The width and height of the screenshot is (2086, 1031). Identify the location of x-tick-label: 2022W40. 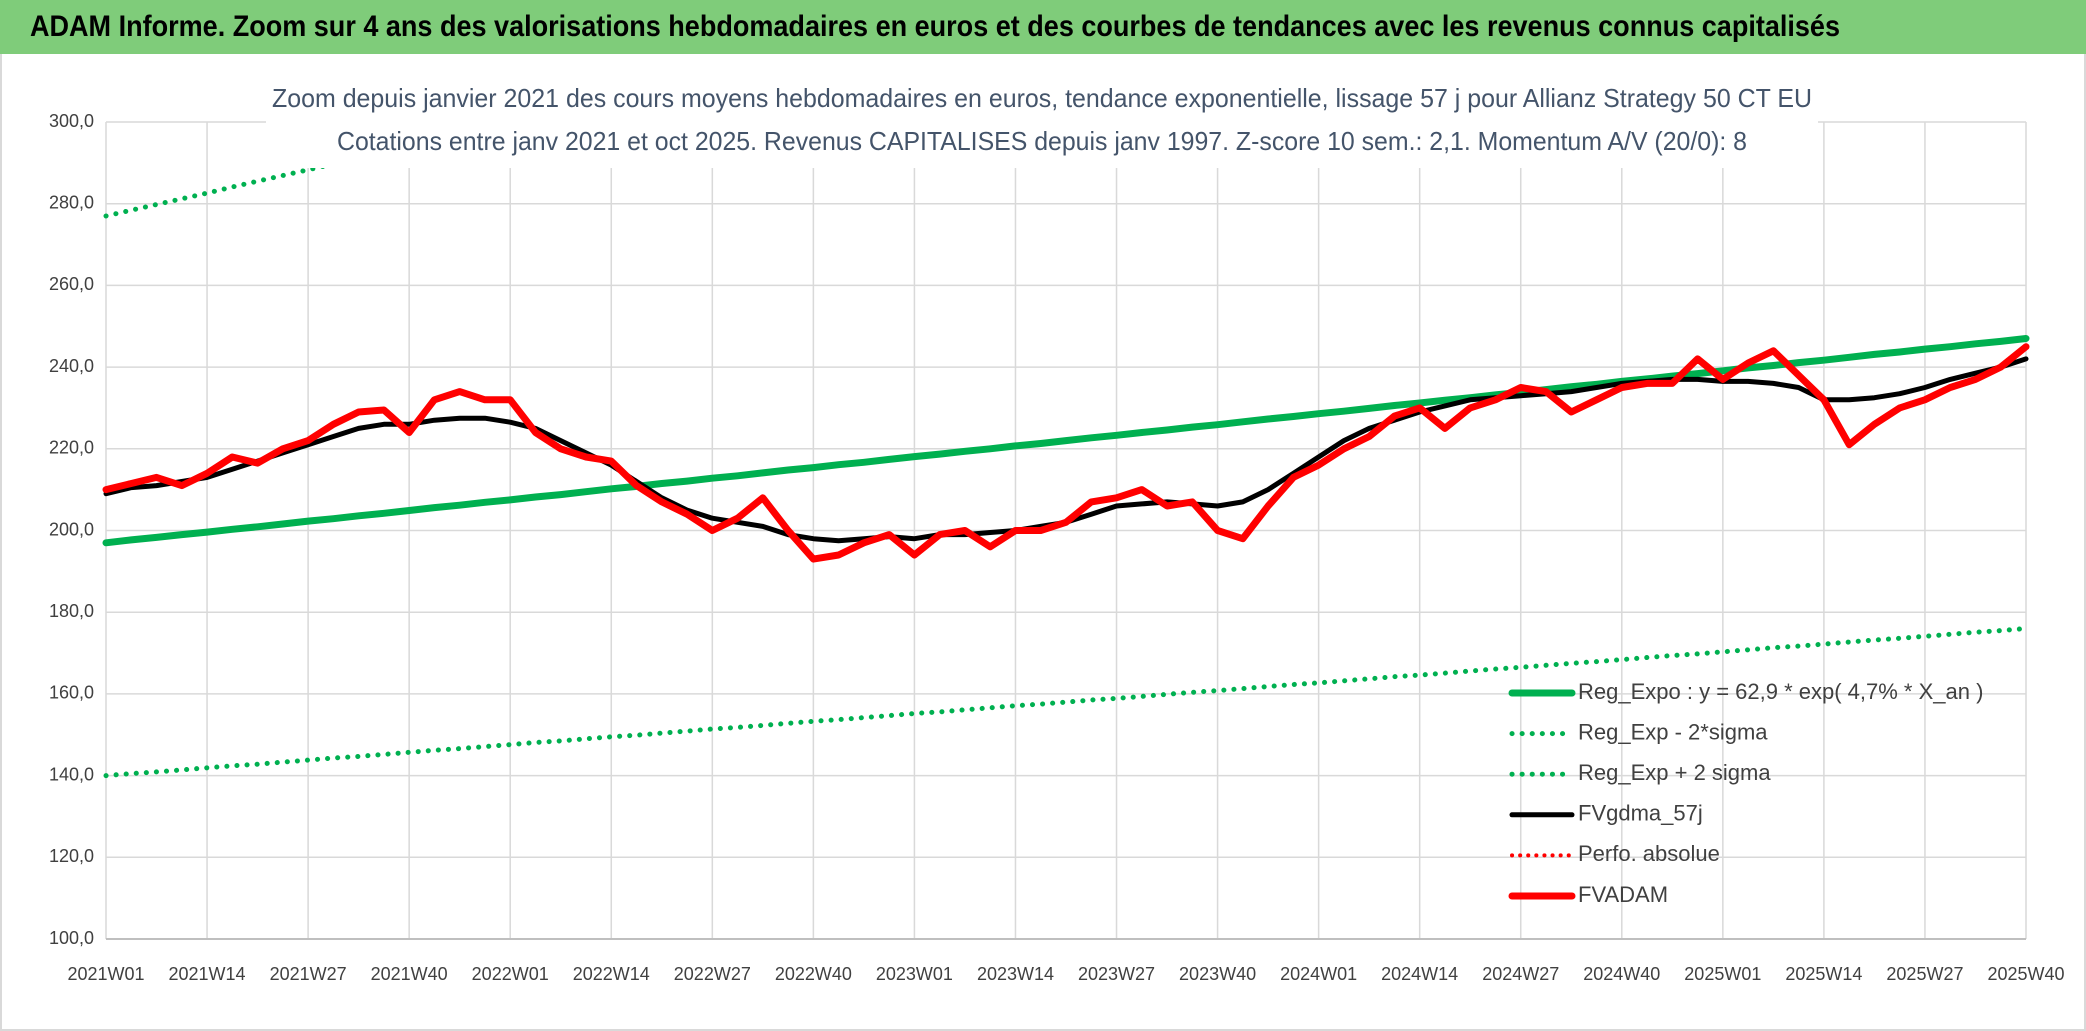
(813, 974).